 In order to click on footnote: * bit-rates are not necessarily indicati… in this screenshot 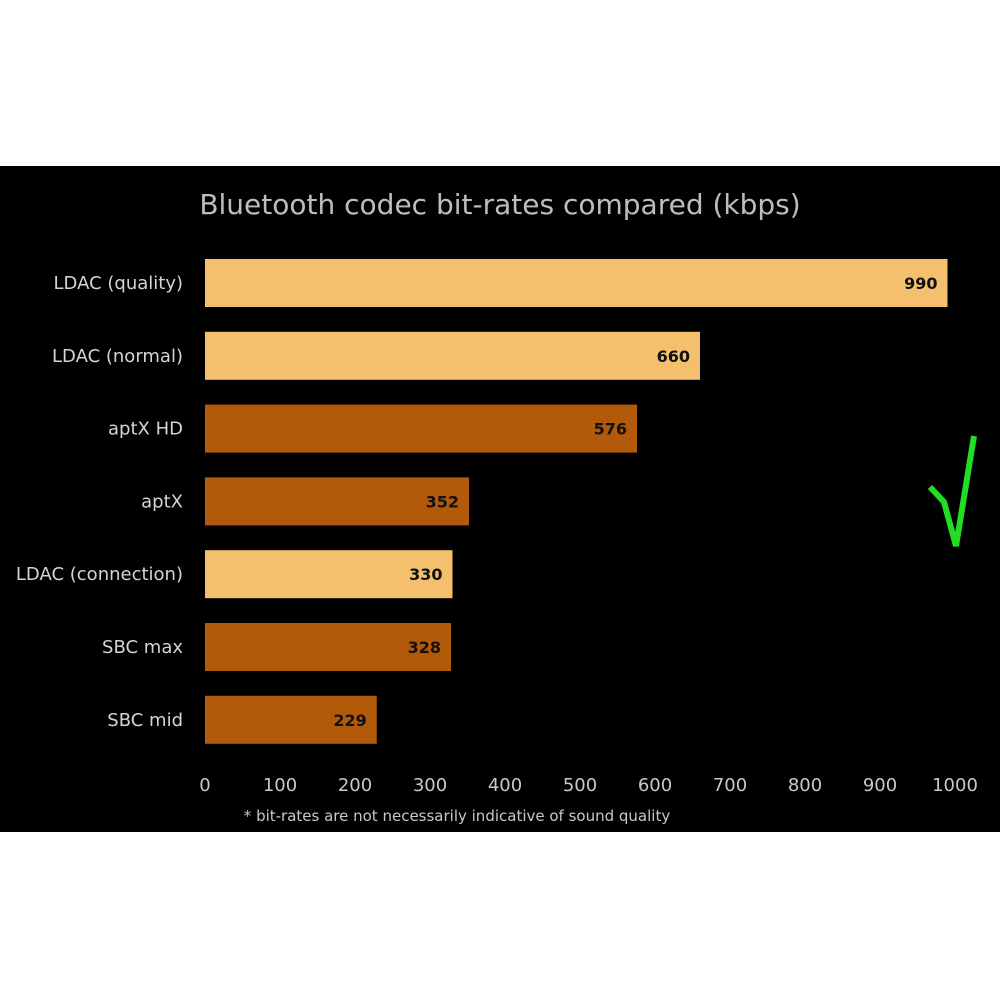, I will do `click(457, 816)`.